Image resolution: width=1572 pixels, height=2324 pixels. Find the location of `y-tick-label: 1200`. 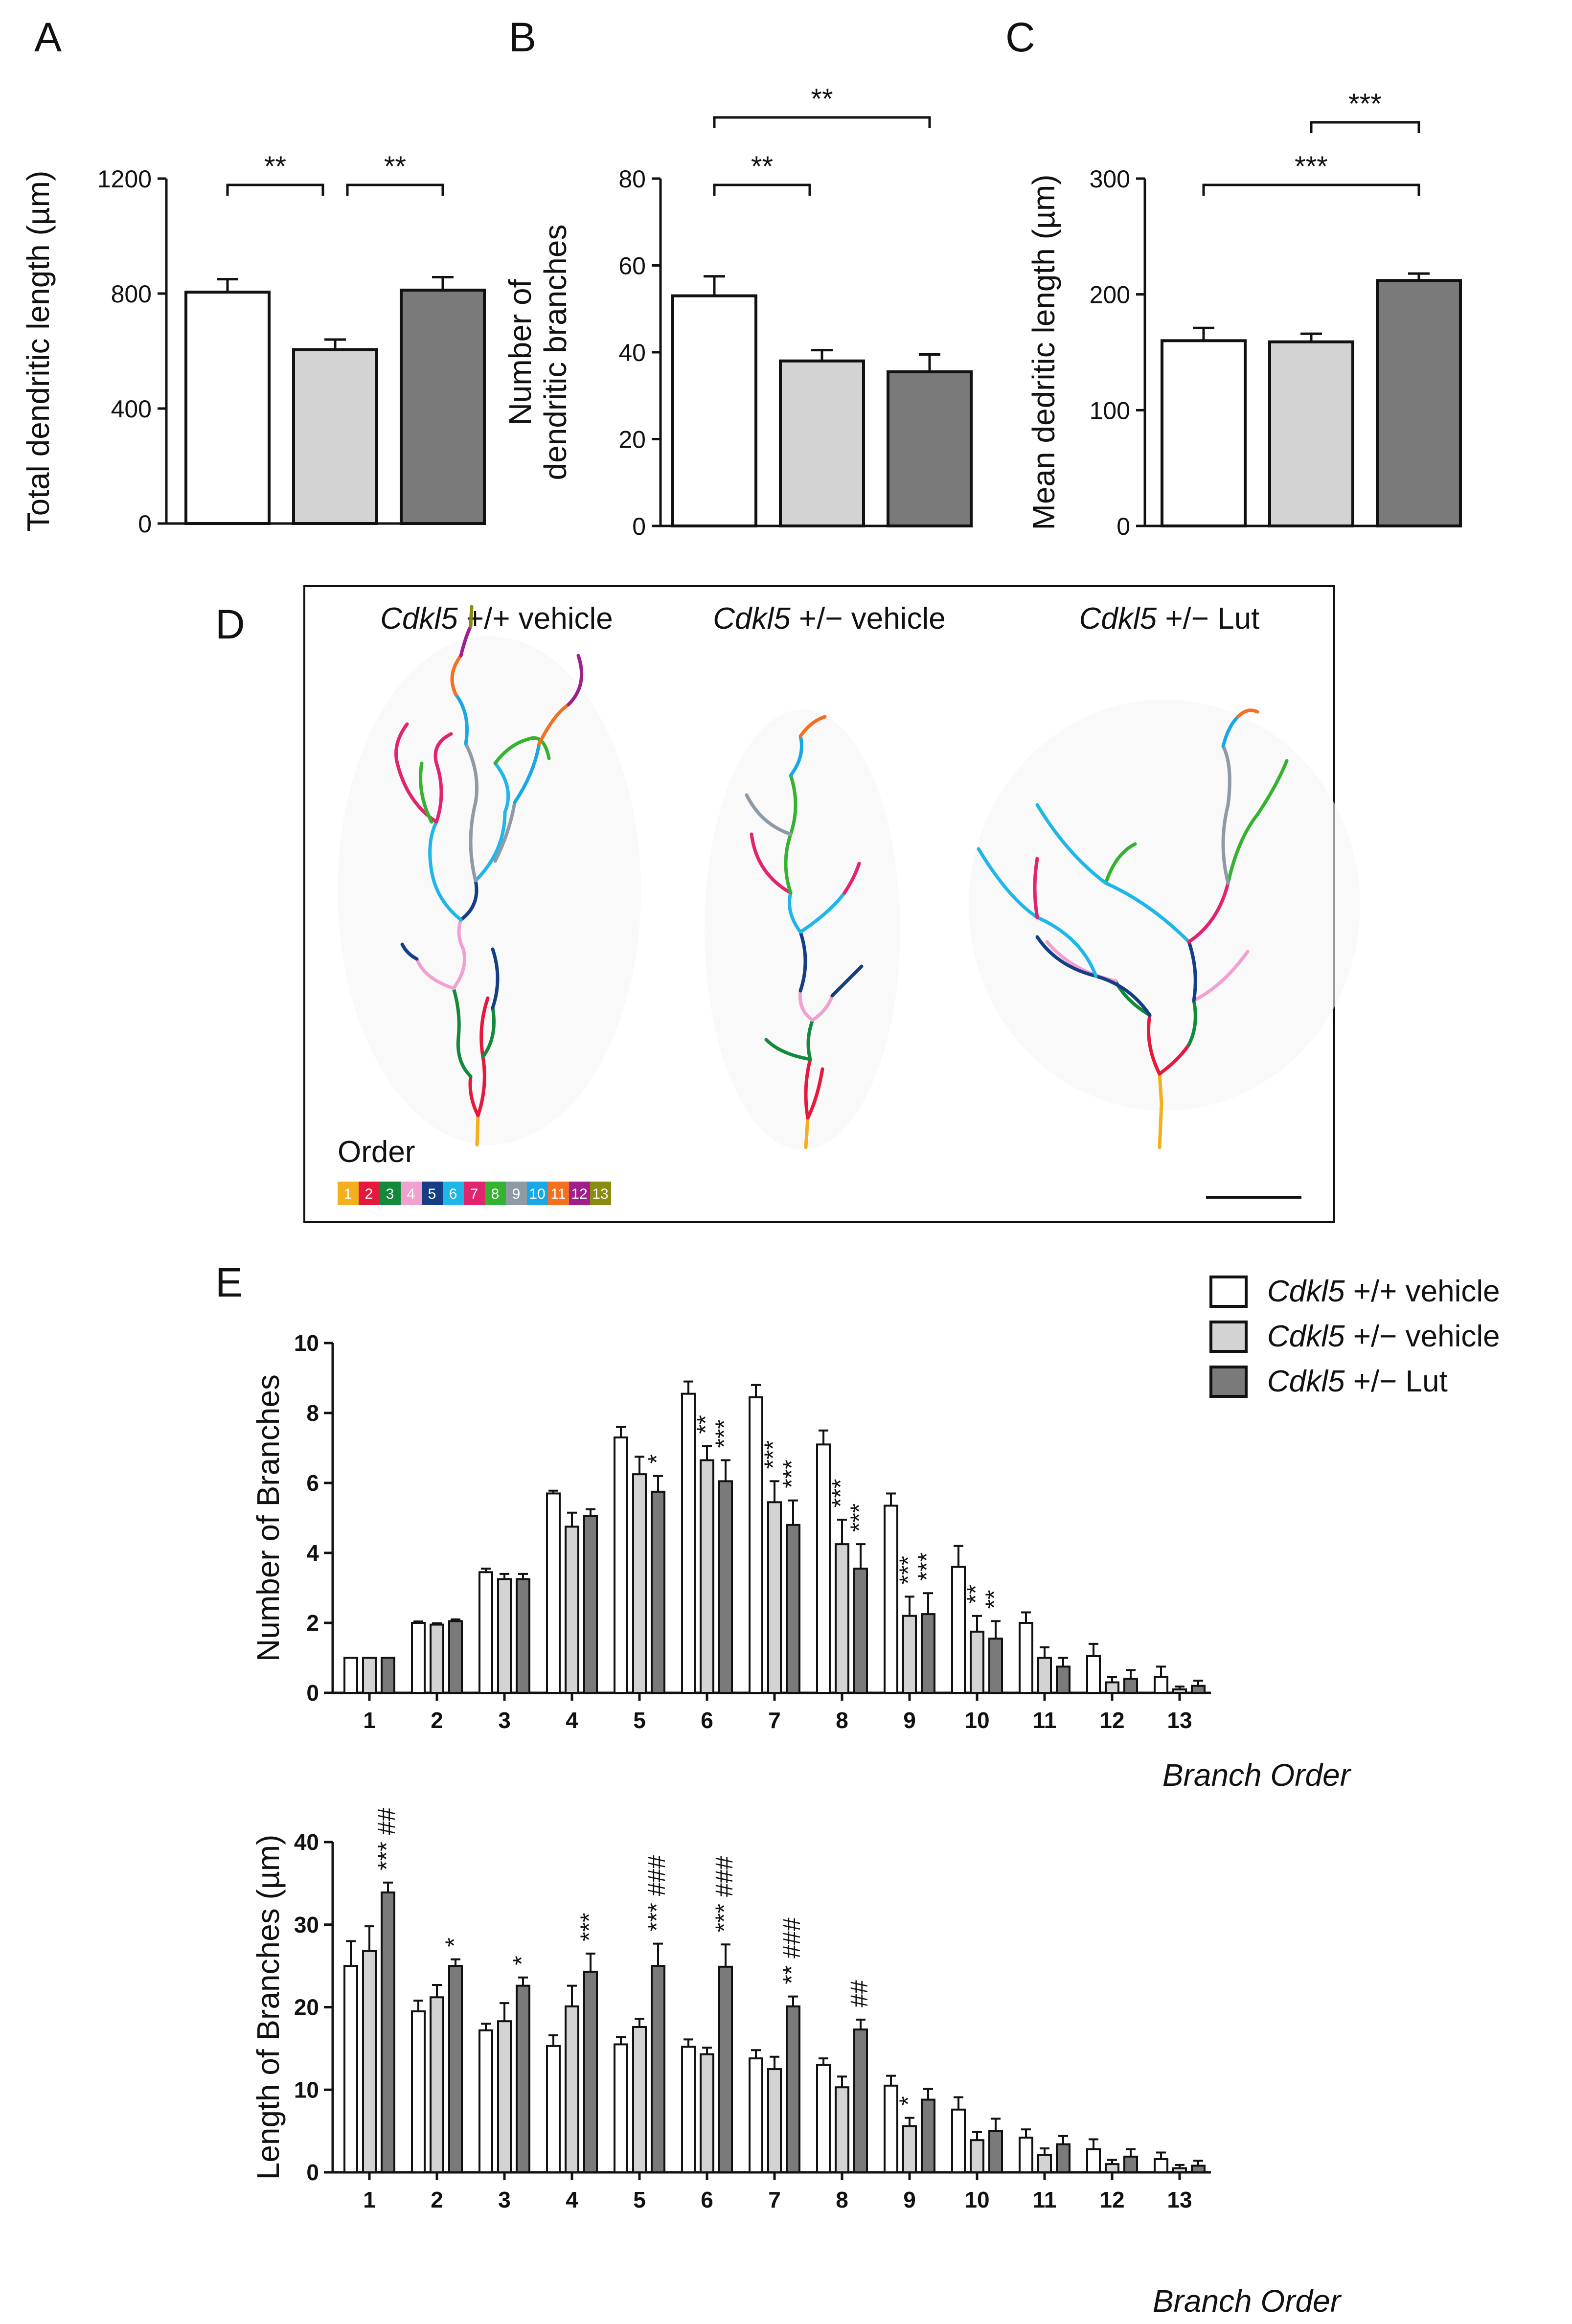

y-tick-label: 1200 is located at coordinates (124, 179).